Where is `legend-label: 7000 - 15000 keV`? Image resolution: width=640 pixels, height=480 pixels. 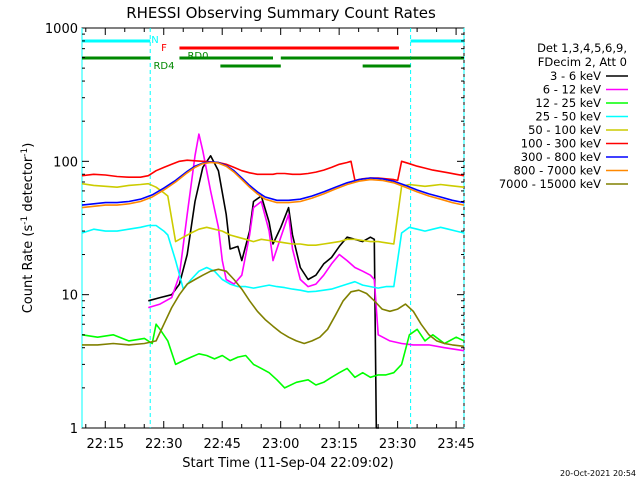
legend-label: 7000 - 15000 keV is located at coordinates (550, 184).